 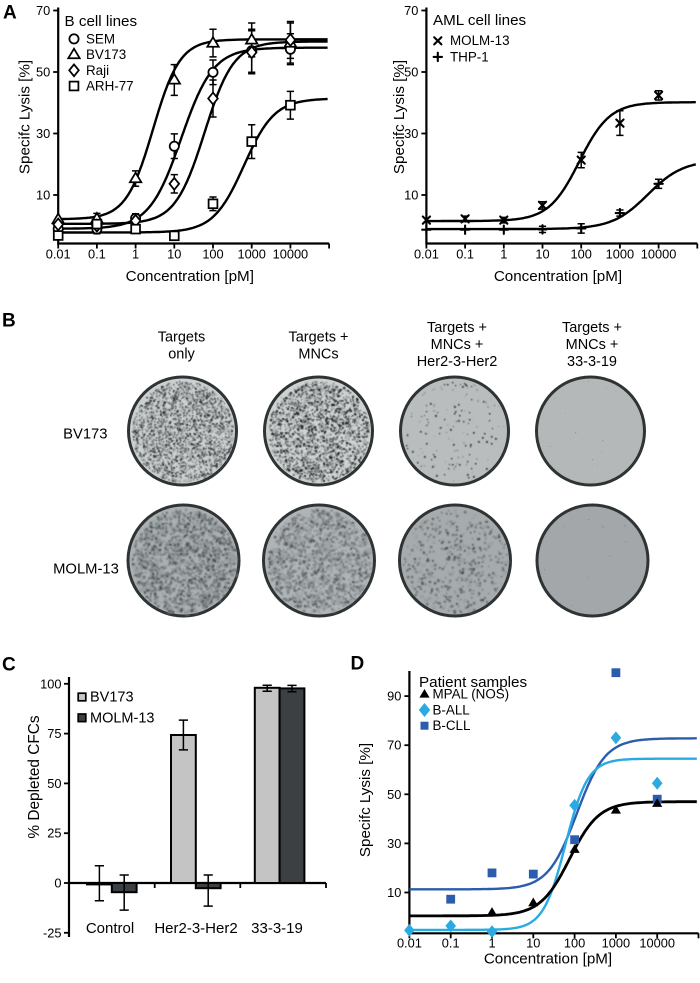 I want to click on svg-text: % Depleted CFCs, so click(x=34, y=776).